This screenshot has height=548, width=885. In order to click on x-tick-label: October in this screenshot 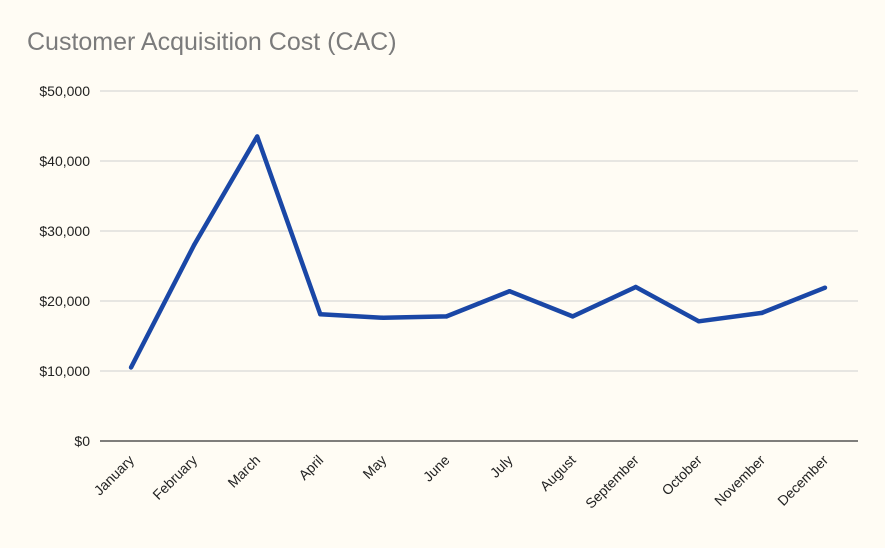, I will do `click(681, 475)`.